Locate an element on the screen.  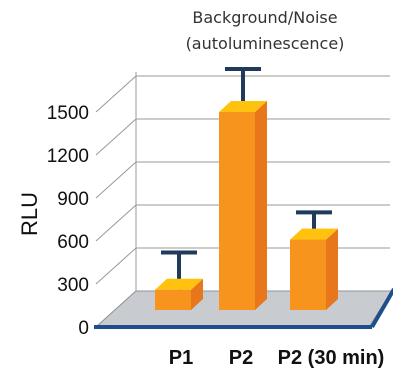
y-tick-label: 300 is located at coordinates (73, 285).